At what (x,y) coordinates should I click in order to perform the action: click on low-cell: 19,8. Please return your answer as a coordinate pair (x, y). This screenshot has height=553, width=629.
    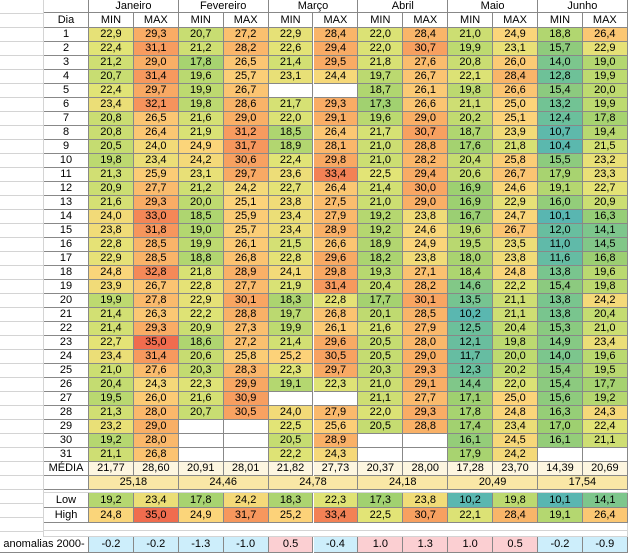
    Looking at the image, I should click on (515, 500).